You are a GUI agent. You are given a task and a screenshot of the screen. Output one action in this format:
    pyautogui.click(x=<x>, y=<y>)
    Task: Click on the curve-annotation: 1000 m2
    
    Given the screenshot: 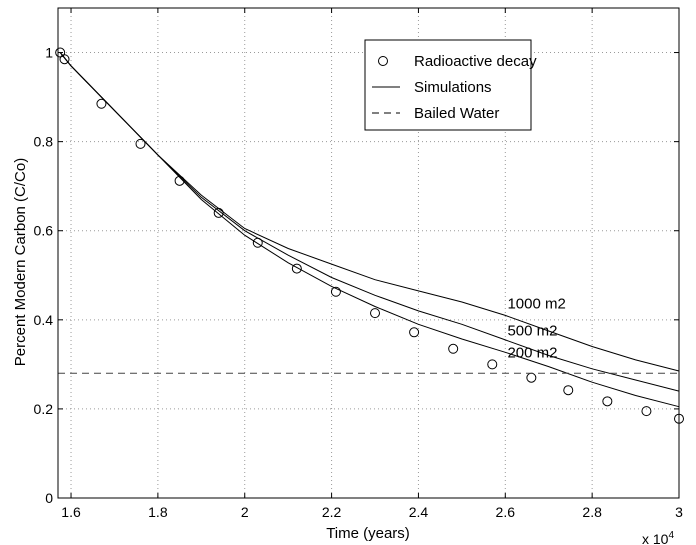 What is the action you would take?
    pyautogui.click(x=536, y=304)
    